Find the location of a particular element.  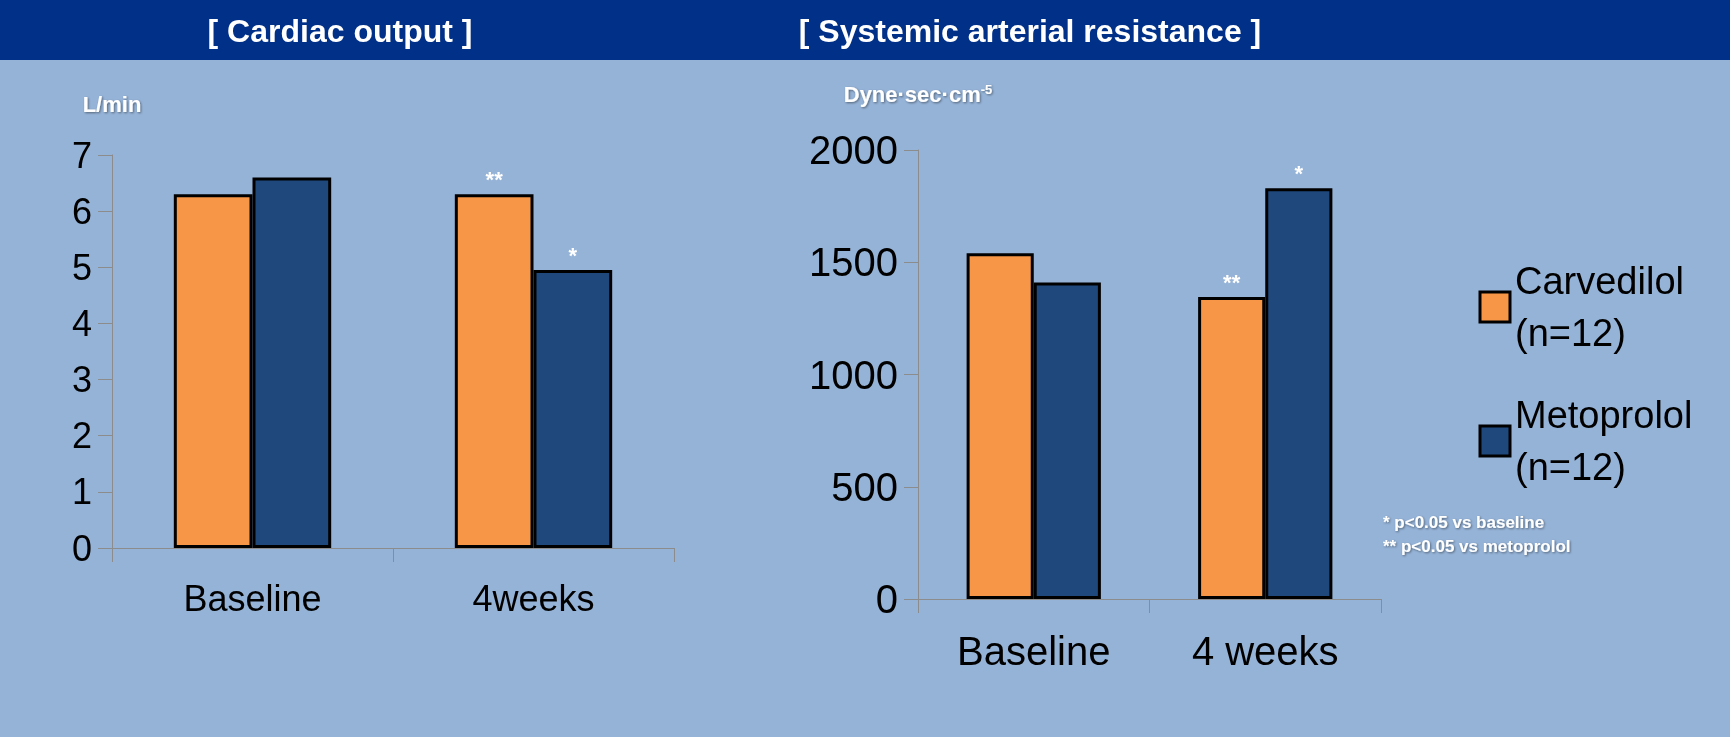

chart-title: [ Systemic arterial resistance ] is located at coordinates (1030, 31).